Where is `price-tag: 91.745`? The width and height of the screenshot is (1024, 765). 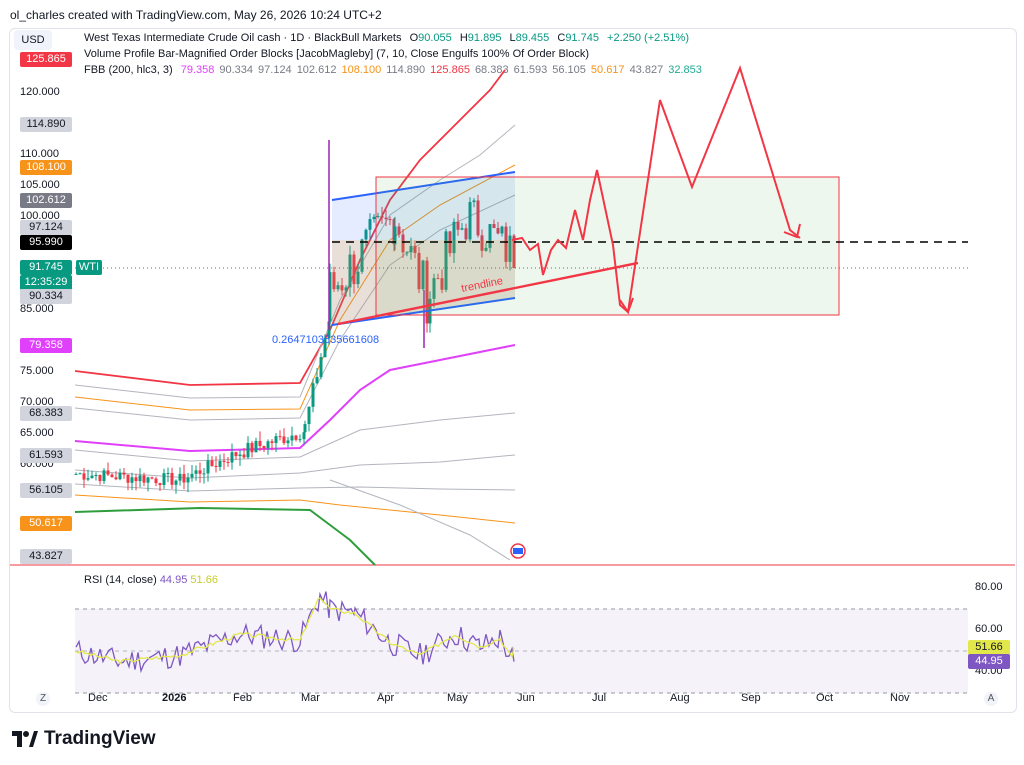
price-tag: 91.745 is located at coordinates (46, 267).